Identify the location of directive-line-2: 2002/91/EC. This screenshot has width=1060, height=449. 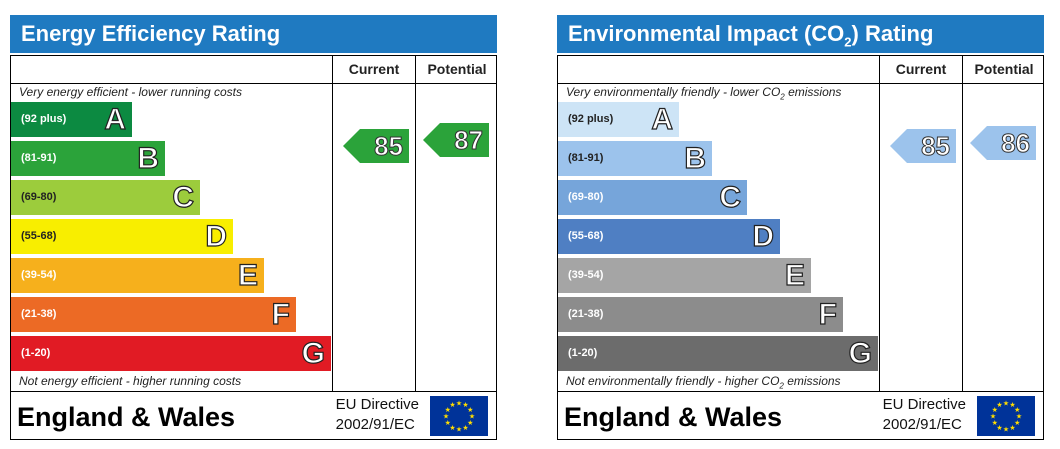
(375, 424).